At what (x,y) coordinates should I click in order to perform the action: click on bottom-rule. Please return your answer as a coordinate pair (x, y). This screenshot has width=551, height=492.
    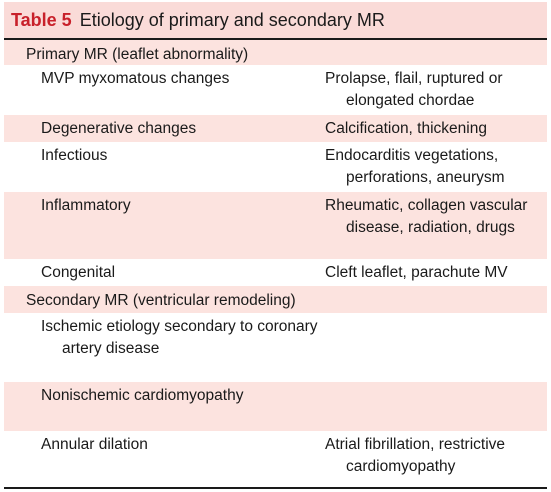
    Looking at the image, I should click on (275, 488).